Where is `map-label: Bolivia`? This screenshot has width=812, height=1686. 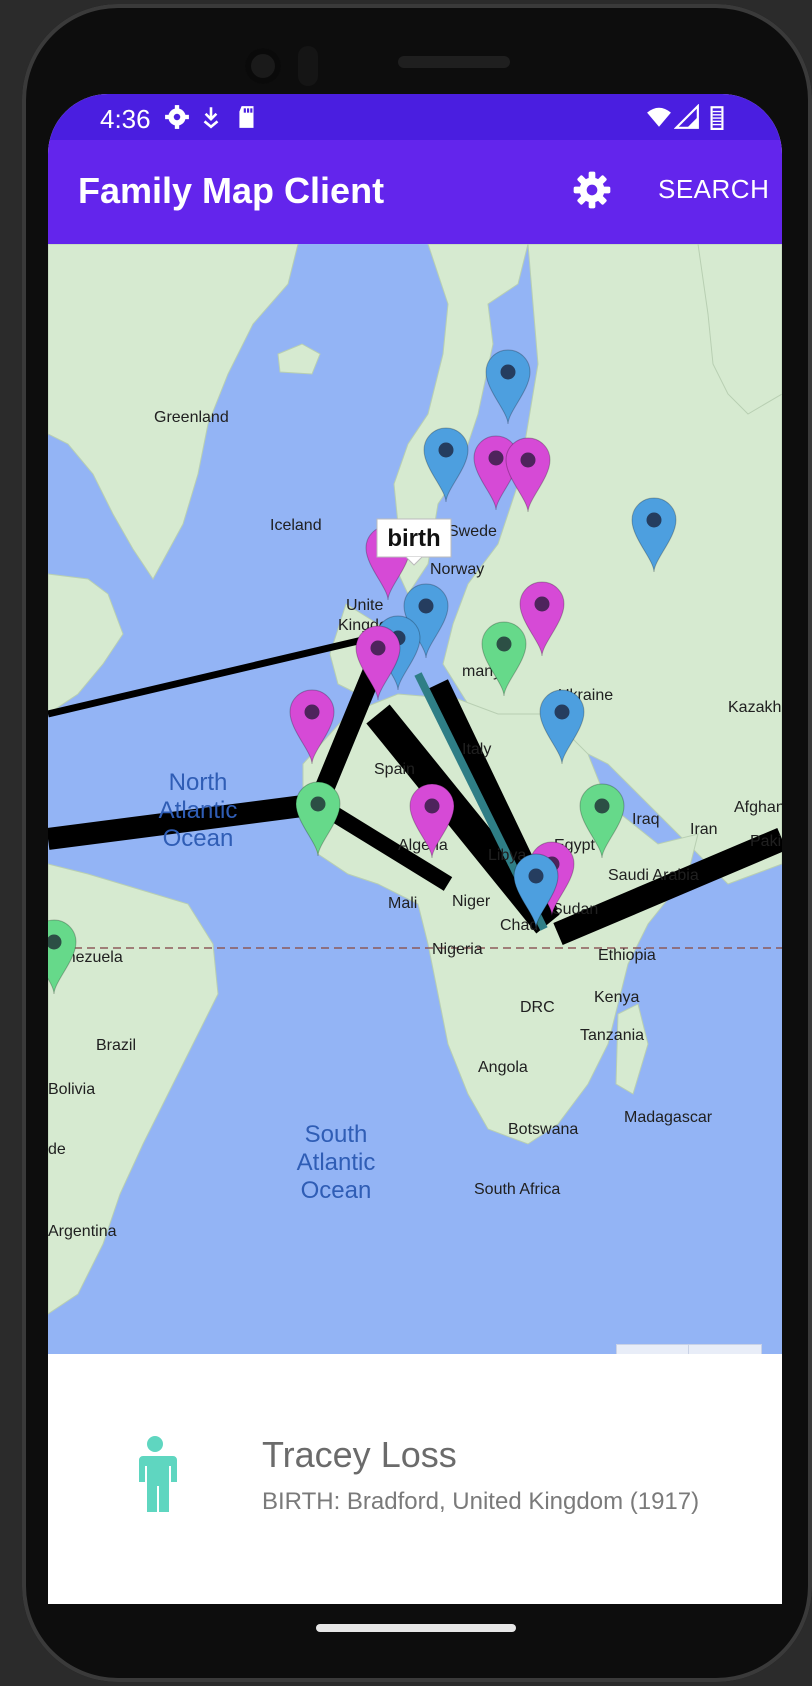 map-label: Bolivia is located at coordinates (71, 1089).